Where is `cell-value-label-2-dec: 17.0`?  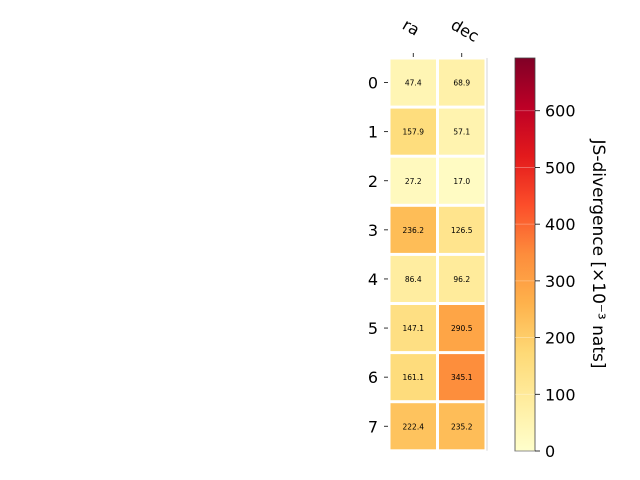
cell-value-label-2-dec: 17.0 is located at coordinates (461, 181).